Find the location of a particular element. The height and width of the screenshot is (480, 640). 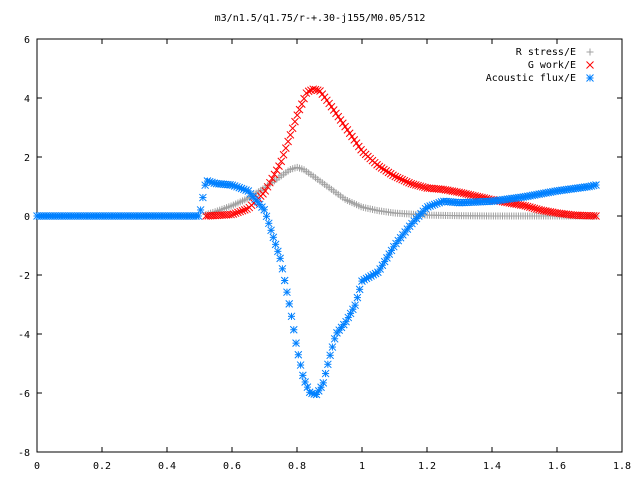

legend-label: R stress/E is located at coordinates (546, 52).